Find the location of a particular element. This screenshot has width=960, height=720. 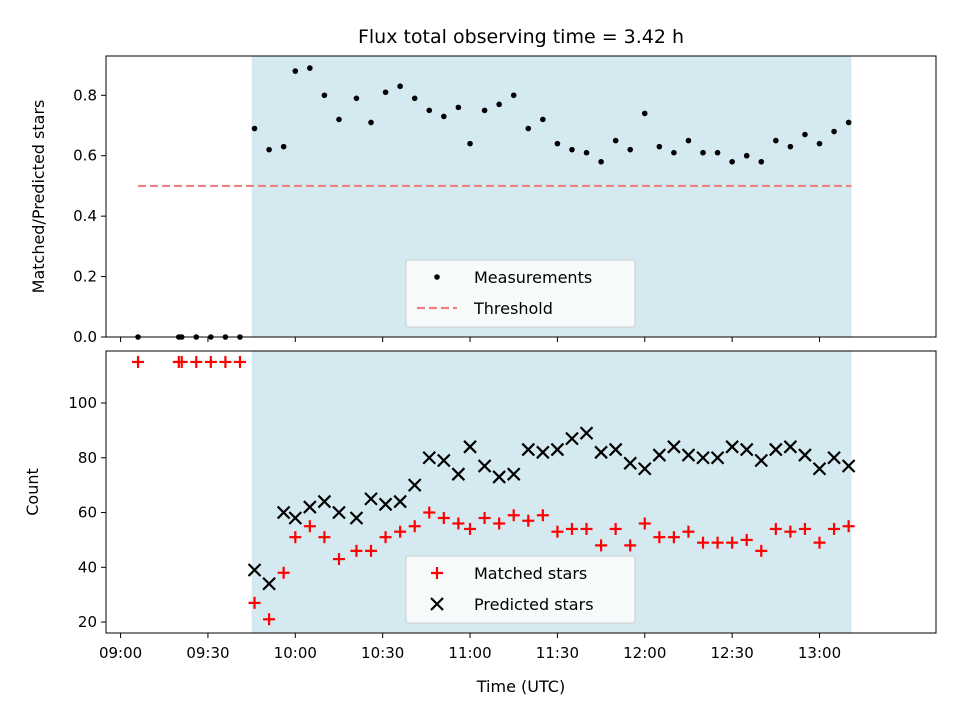

legend-label: Threshold is located at coordinates (513, 308).